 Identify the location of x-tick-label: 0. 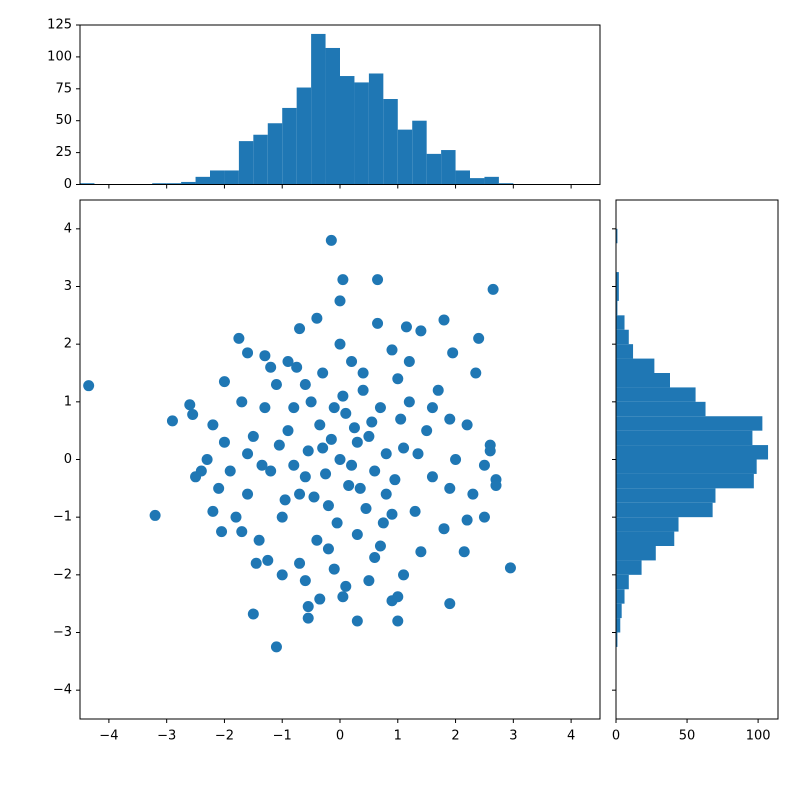
(616, 736).